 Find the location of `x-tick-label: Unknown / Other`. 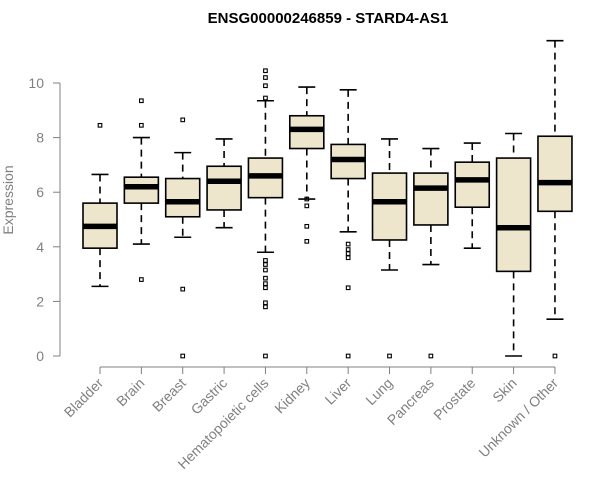

x-tick-label: Unknown / Other is located at coordinates (518, 418).